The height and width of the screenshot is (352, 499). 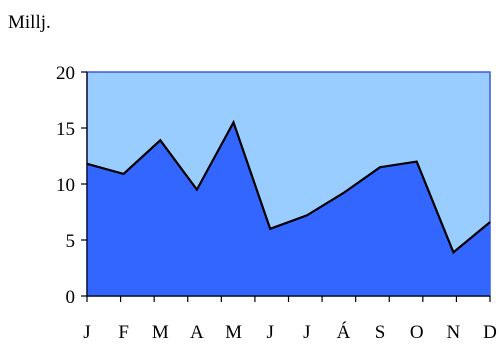 I want to click on x-tick-label: S, so click(x=380, y=332).